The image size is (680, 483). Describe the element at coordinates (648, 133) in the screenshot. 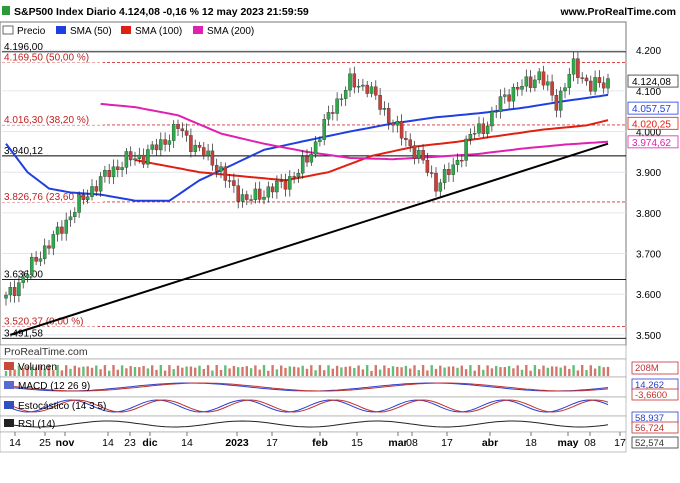

I see `y-tick-label: 4.000` at that location.